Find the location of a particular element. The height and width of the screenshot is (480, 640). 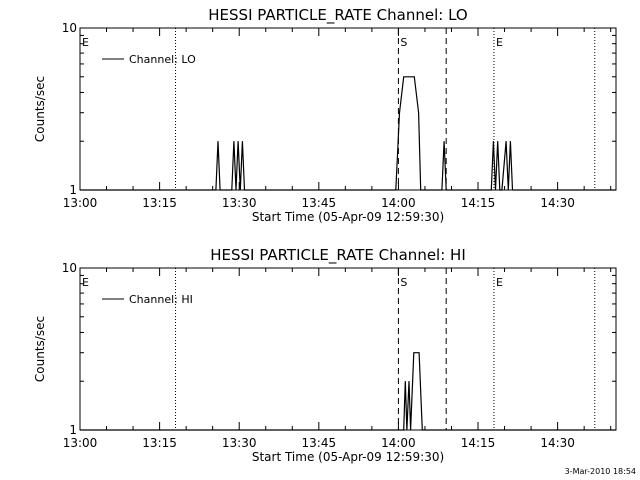

footer-timestamp: 3-Mar-2010 18:54 is located at coordinates (600, 471).